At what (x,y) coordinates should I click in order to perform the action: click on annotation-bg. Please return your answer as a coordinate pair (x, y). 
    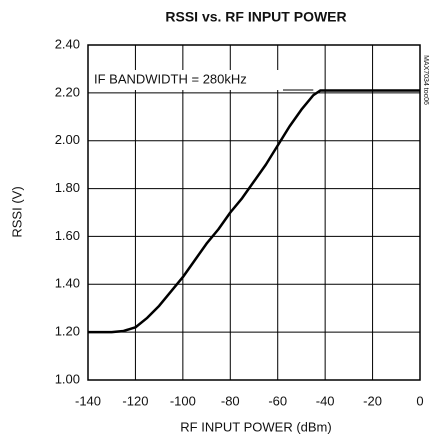
    Looking at the image, I should click on (186, 80).